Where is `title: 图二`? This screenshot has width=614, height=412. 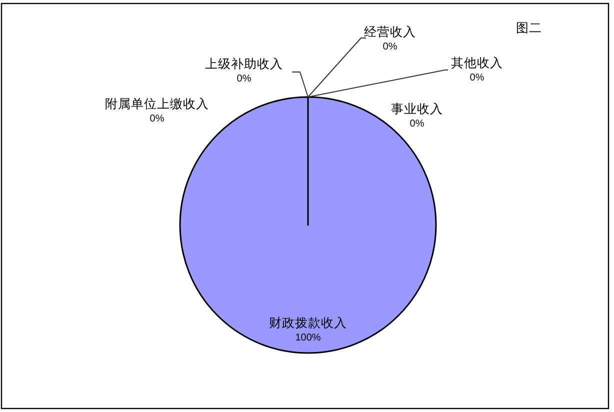
title: 图二 is located at coordinates (529, 28).